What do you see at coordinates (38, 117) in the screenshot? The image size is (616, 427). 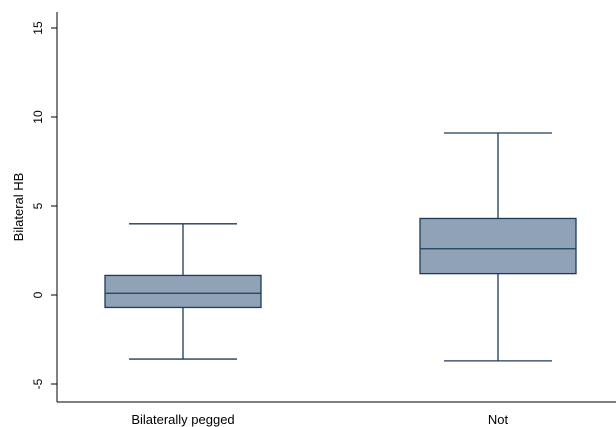 I see `y-tick-label: 10` at bounding box center [38, 117].